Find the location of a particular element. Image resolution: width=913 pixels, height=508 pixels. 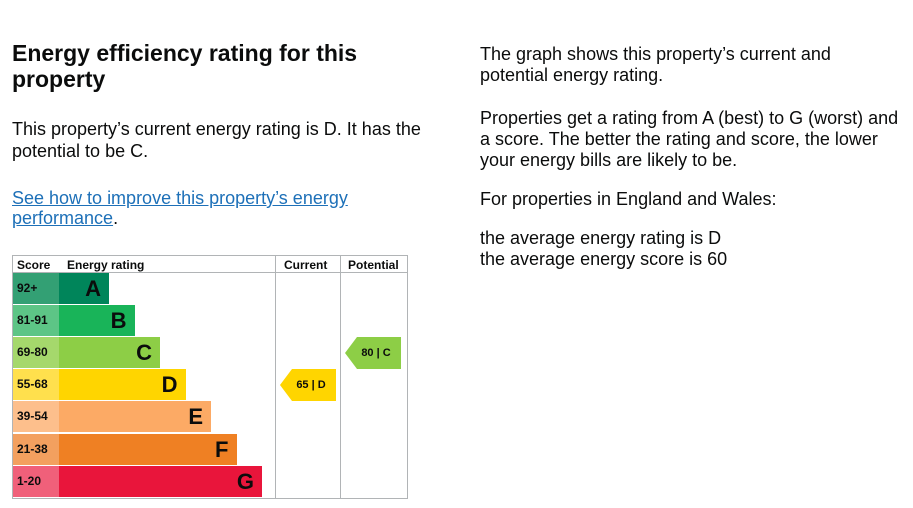

rating-header: Energy rating is located at coordinates (106, 265).